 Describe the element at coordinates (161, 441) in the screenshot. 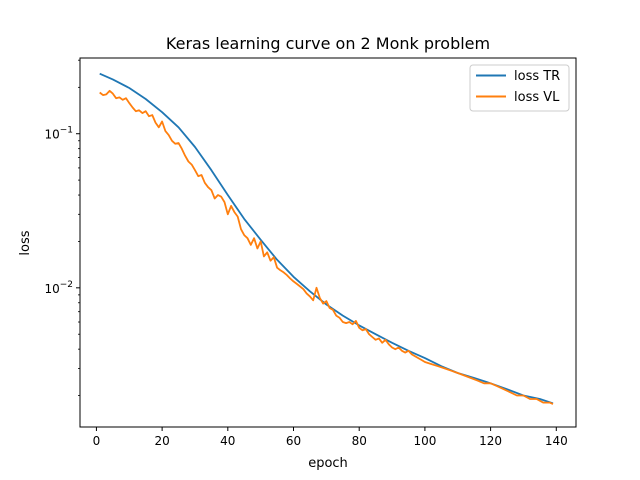

I see `x-tick-label: 20` at that location.